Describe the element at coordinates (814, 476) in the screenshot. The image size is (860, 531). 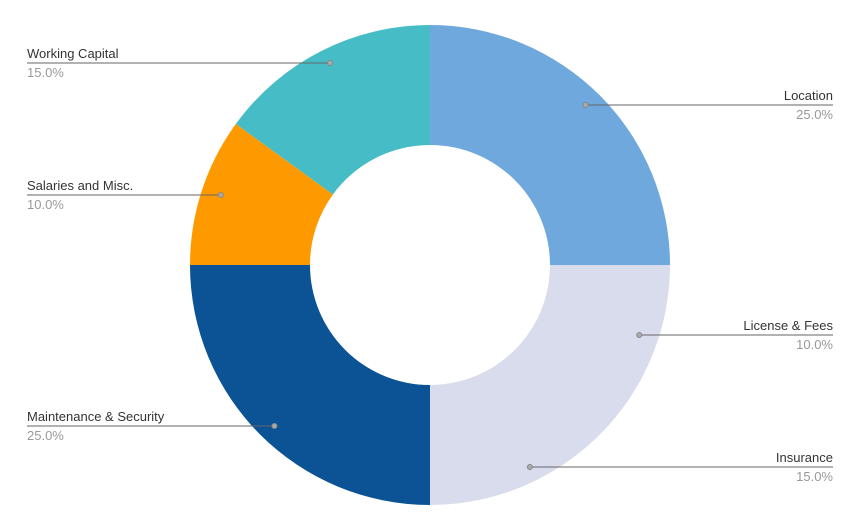
I see `slice-value-insurance: 15.0%` at that location.